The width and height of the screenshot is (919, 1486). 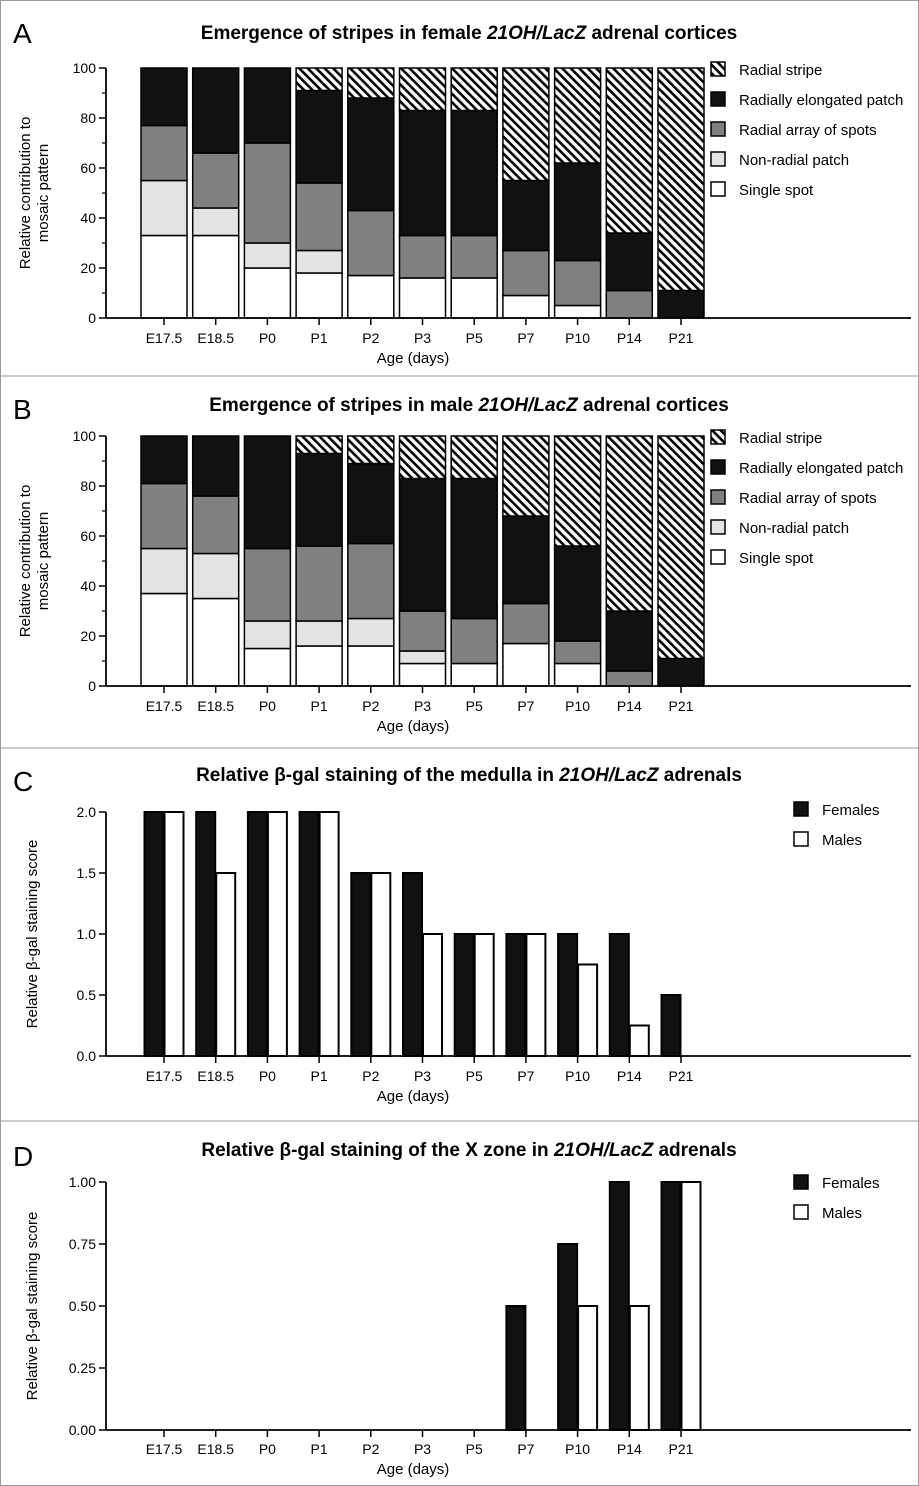 What do you see at coordinates (92, 686) in the screenshot?
I see `y-tick-label: 0` at bounding box center [92, 686].